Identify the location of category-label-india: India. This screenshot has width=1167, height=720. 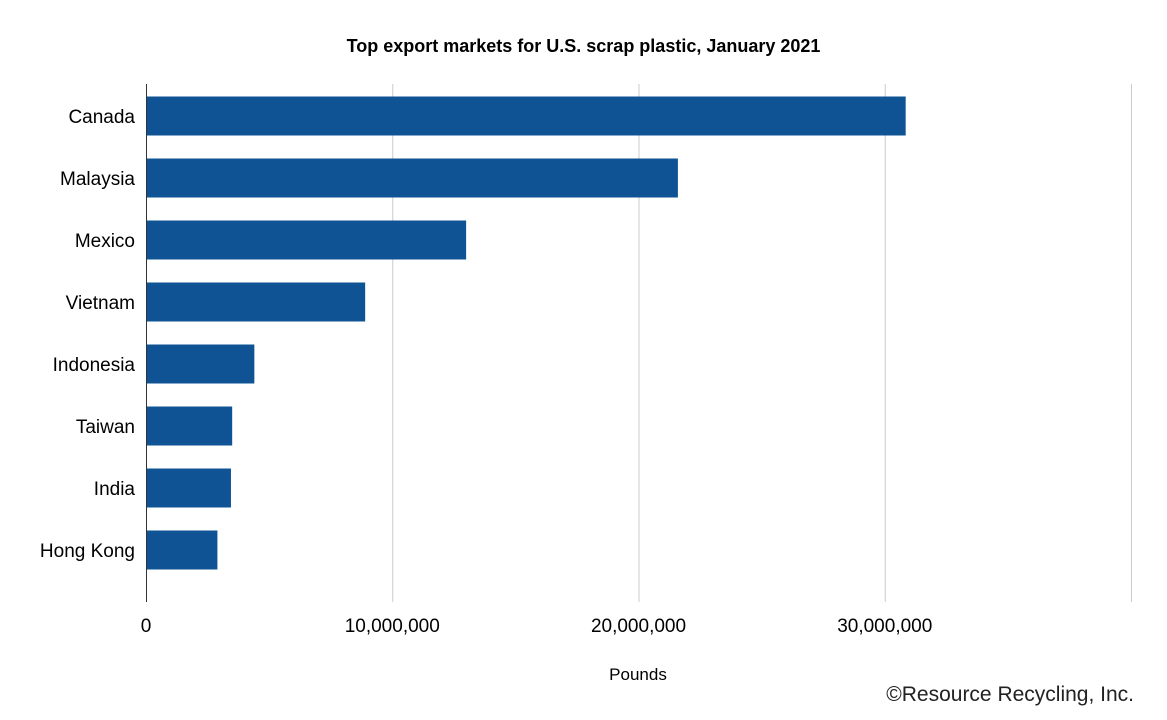
(115, 489).